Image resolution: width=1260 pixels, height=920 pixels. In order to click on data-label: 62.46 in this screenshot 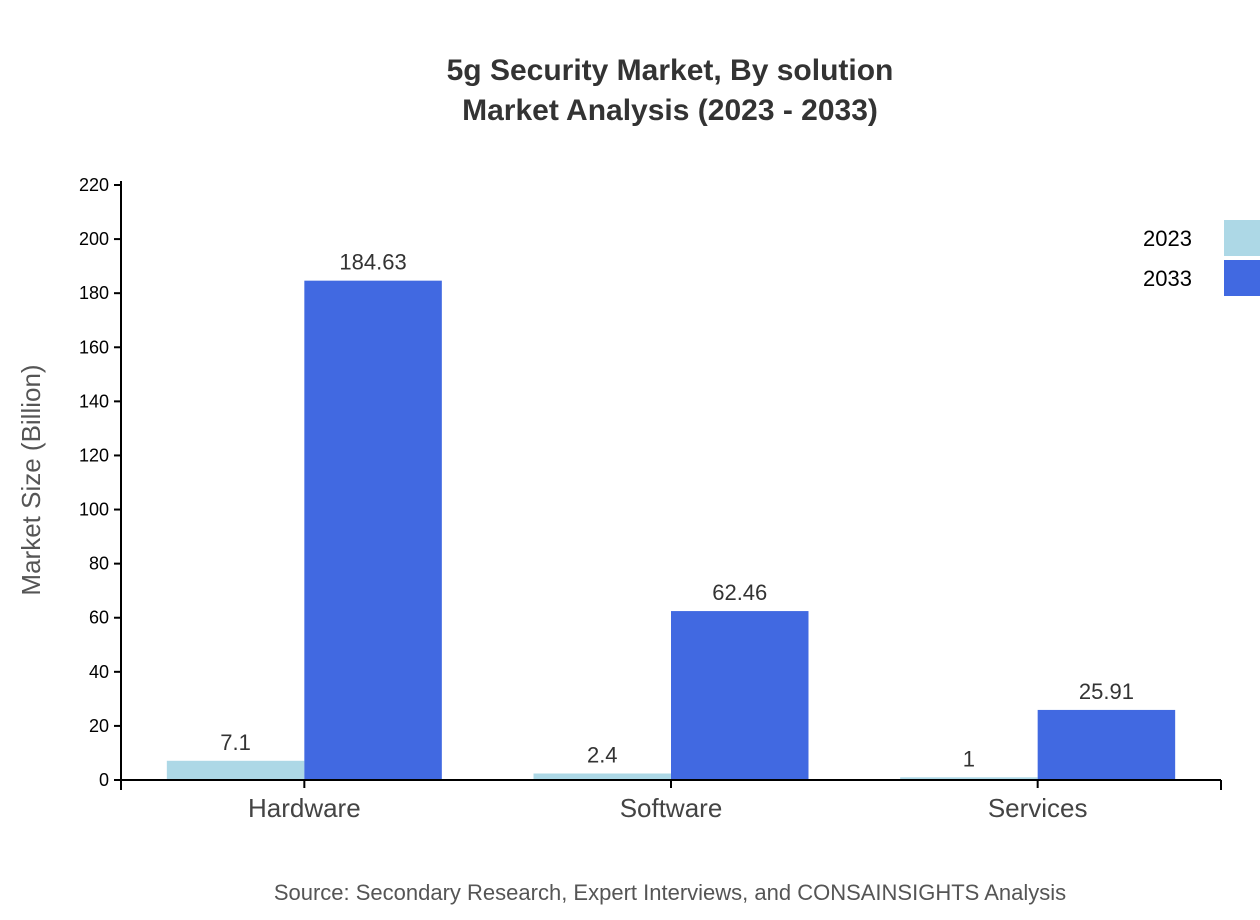, I will do `click(739, 592)`.